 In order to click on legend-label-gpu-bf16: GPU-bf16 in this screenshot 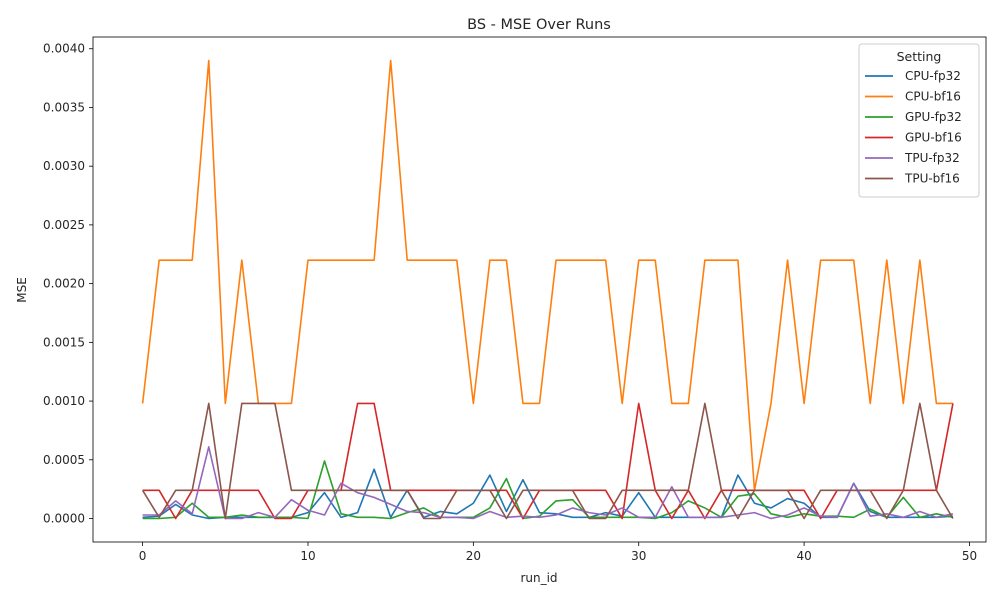, I will do `click(933, 138)`.